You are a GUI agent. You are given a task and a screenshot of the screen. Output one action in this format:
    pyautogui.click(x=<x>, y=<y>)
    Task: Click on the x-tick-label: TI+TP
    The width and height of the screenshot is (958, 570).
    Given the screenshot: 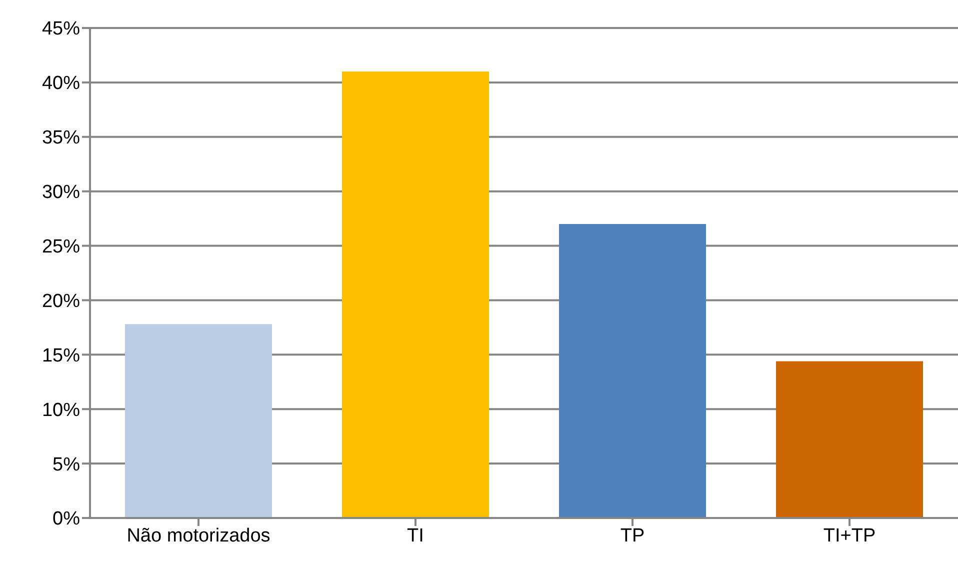 What is the action you would take?
    pyautogui.click(x=849, y=535)
    